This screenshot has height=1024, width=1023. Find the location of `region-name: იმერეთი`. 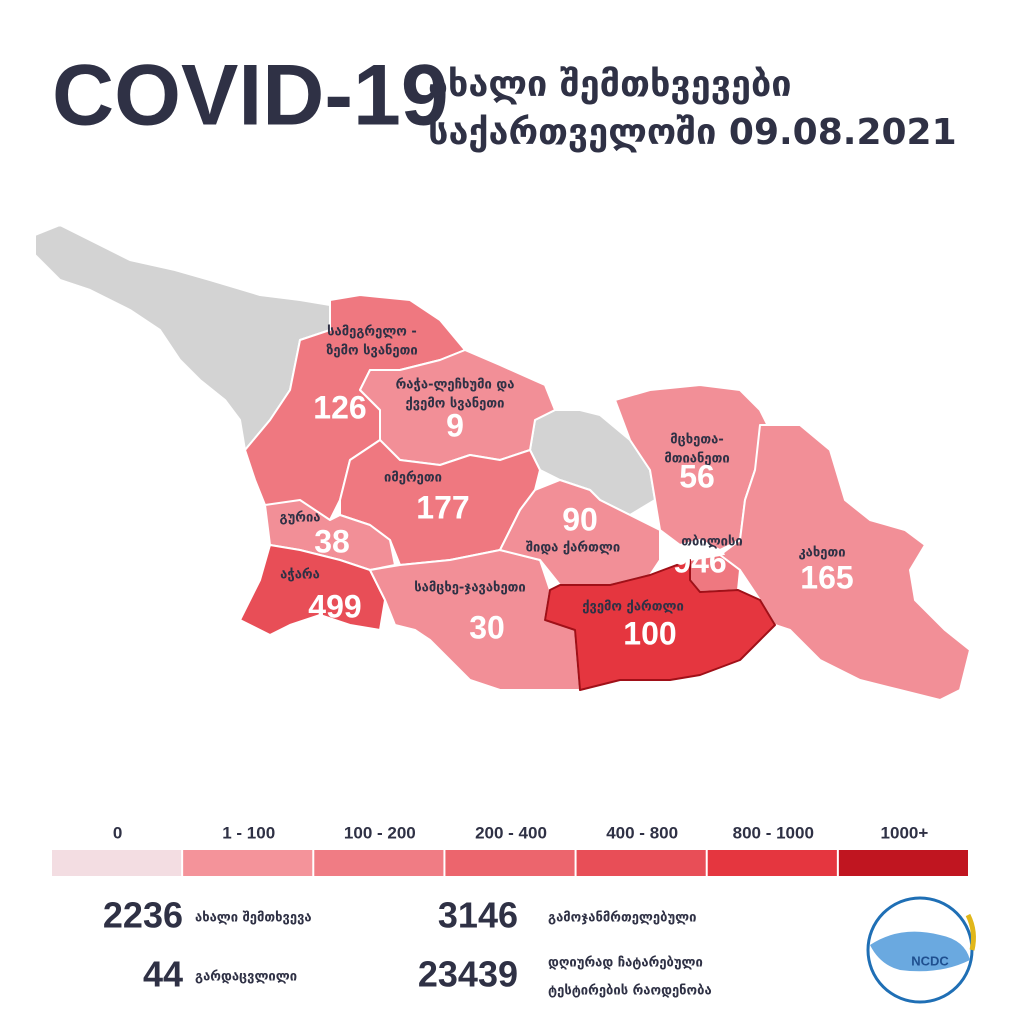

region-name: იმერეთი is located at coordinates (413, 478).